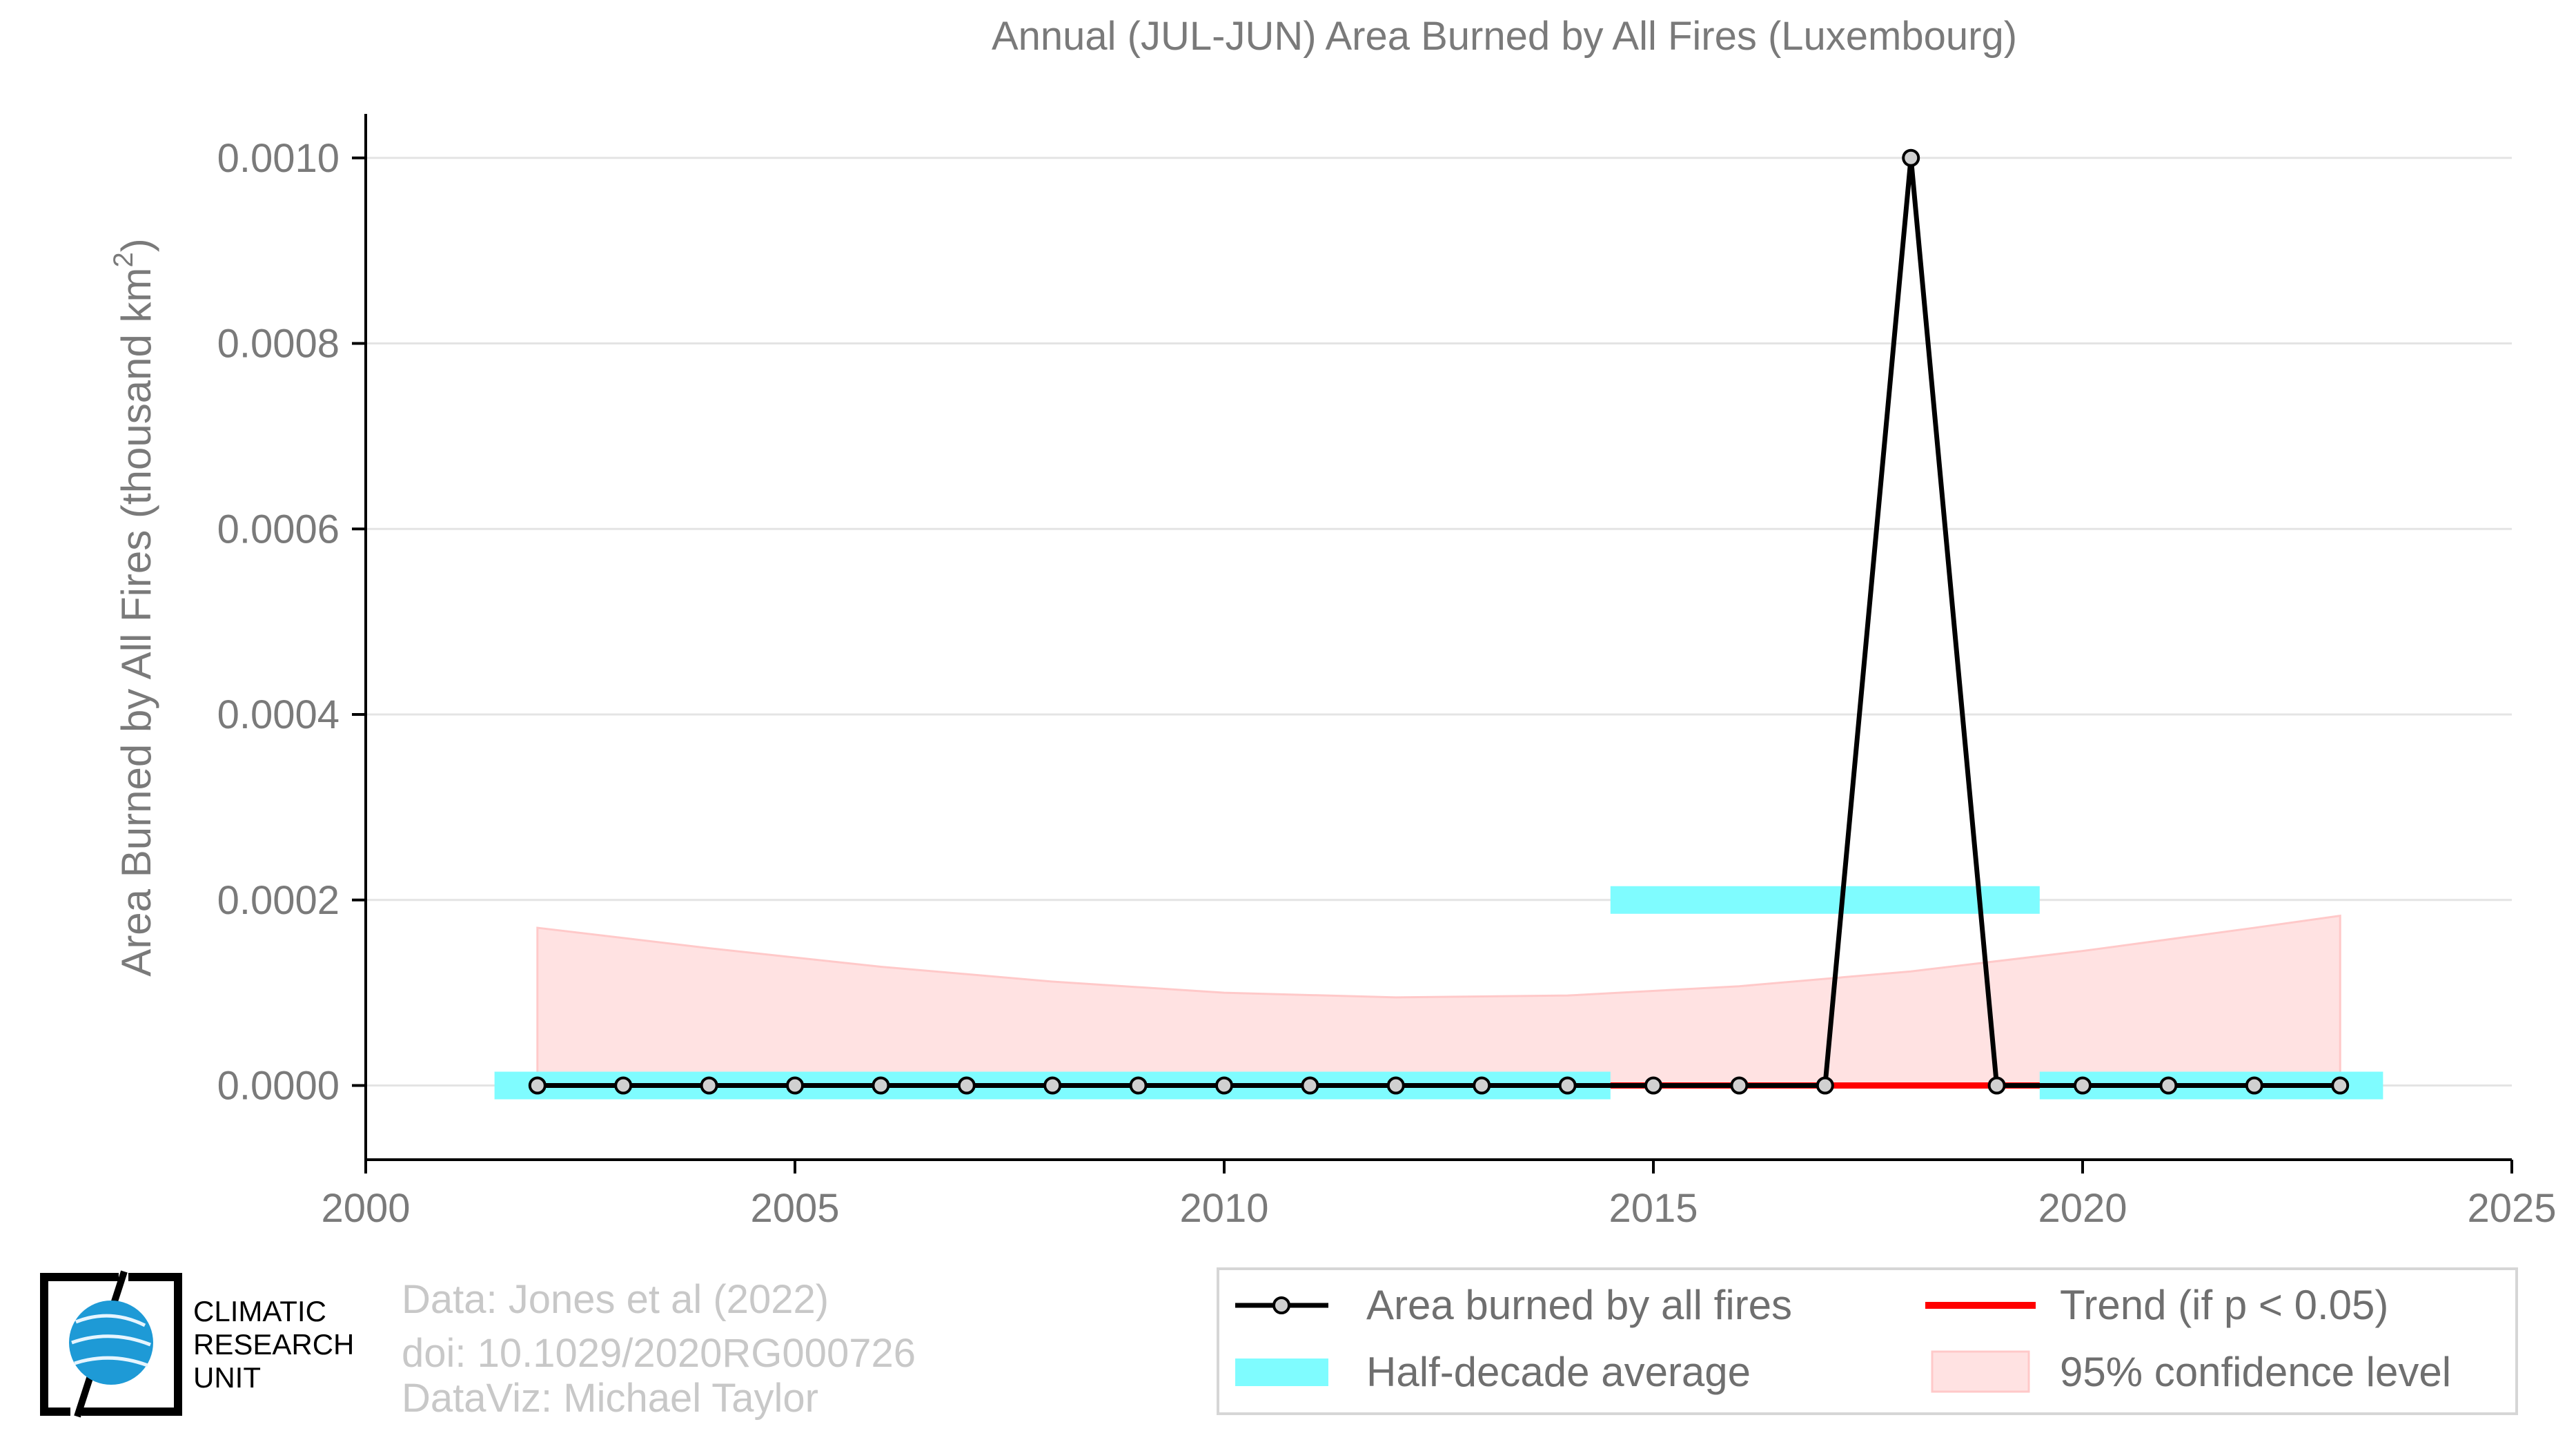  I want to click on data-point-2007, so click(966, 1085).